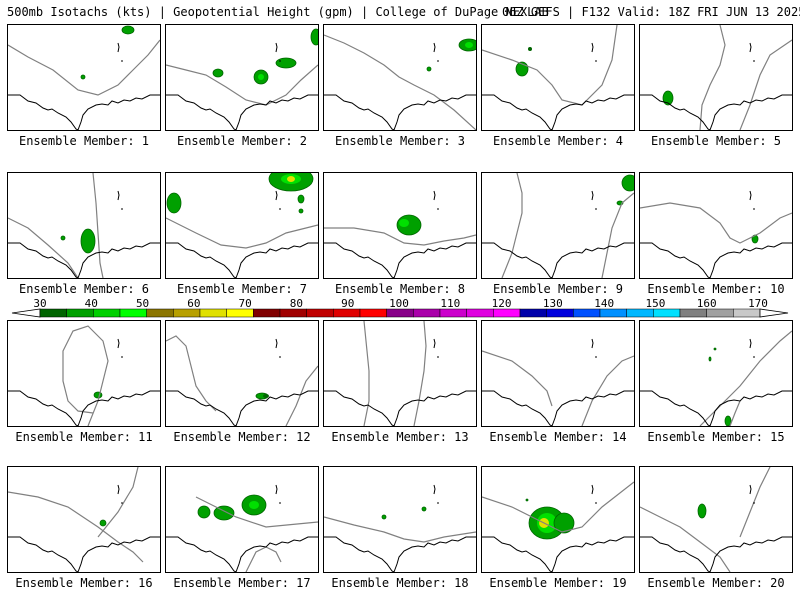 The width and height of the screenshot is (800, 600). I want to click on member-caption: Ensemble Member: 19, so click(558, 583).